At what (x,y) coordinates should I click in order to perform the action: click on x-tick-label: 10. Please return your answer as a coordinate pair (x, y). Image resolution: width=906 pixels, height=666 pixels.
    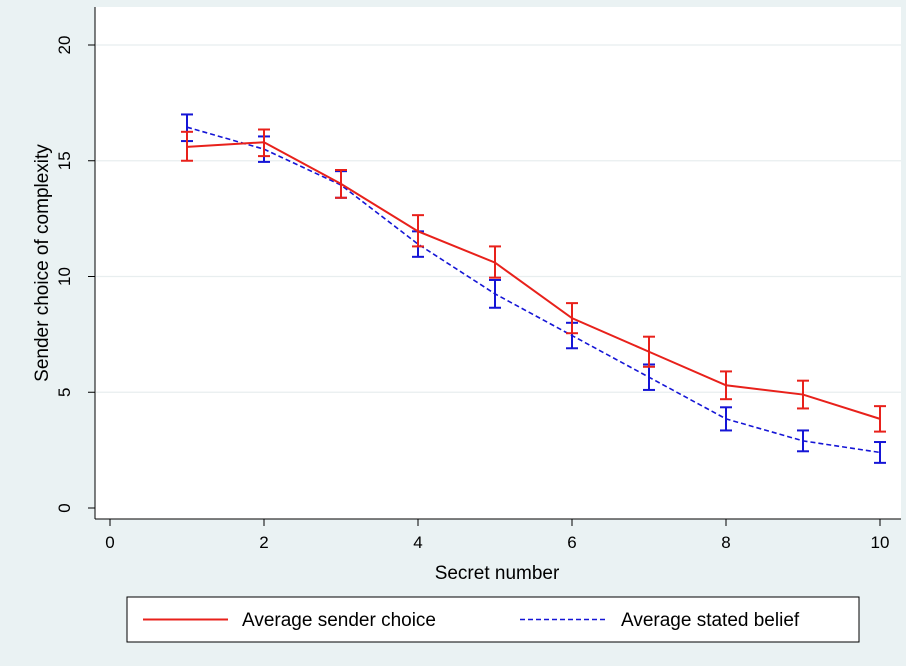
    Looking at the image, I should click on (880, 542).